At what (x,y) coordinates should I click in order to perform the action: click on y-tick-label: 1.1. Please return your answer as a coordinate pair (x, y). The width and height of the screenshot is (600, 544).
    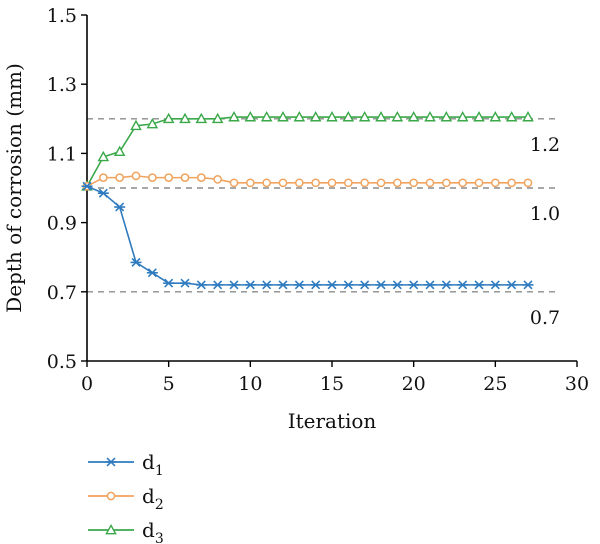
    Looking at the image, I should click on (62, 154).